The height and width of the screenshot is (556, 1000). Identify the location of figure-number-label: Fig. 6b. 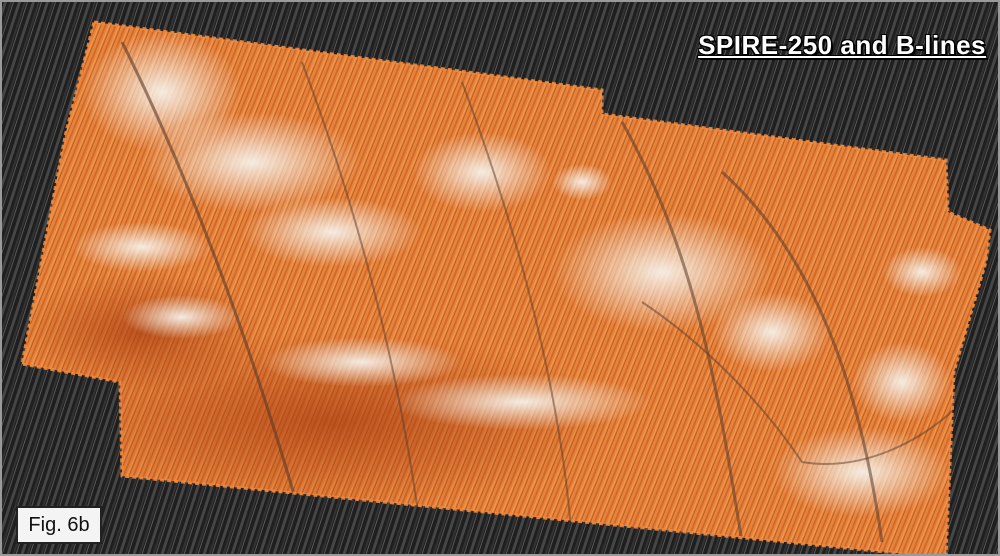
(59, 525).